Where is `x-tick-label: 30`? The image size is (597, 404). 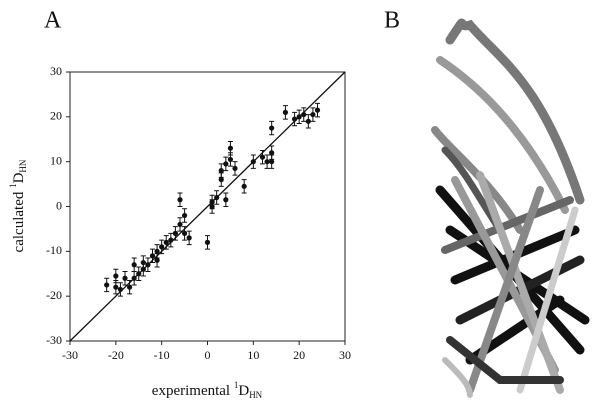 x-tick-label: 30 is located at coordinates (345, 355).